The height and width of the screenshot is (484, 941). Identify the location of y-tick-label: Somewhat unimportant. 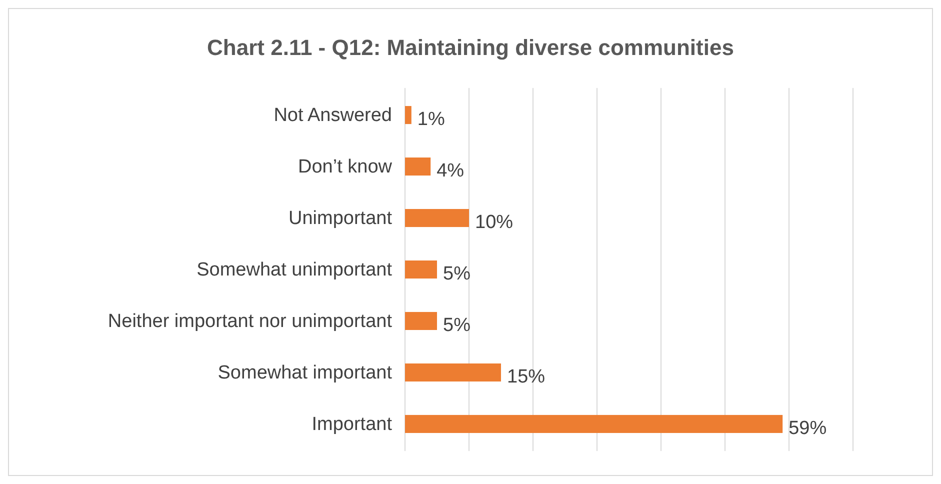
(294, 270).